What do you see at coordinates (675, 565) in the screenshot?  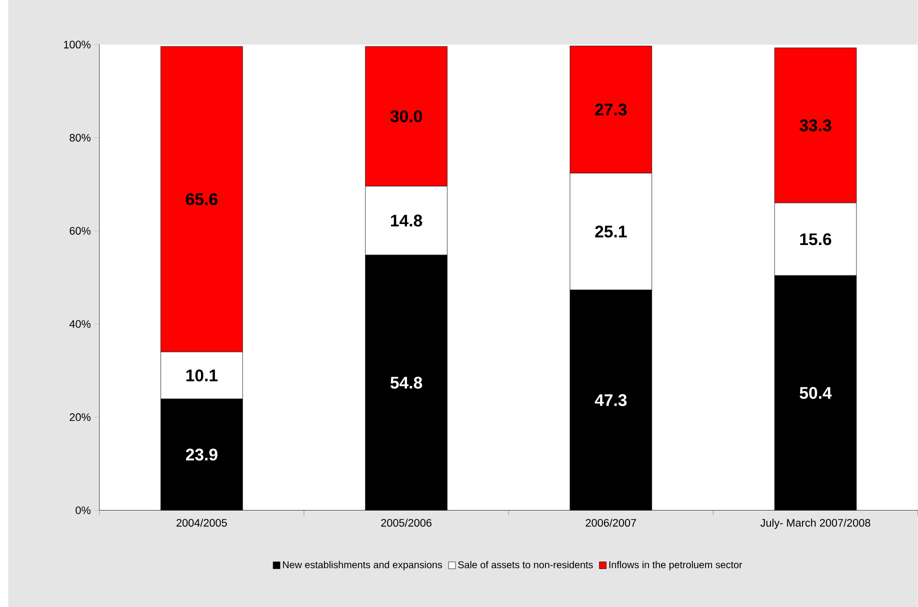 I see `legend-label: Inflows in the petroluem sector` at bounding box center [675, 565].